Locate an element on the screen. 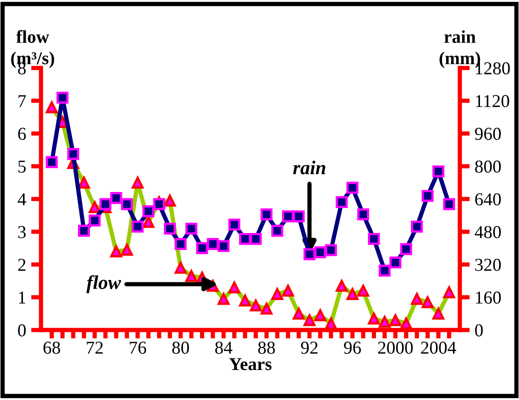 This screenshot has width=519, height=400. x-tick-label: 72 is located at coordinates (94, 348).